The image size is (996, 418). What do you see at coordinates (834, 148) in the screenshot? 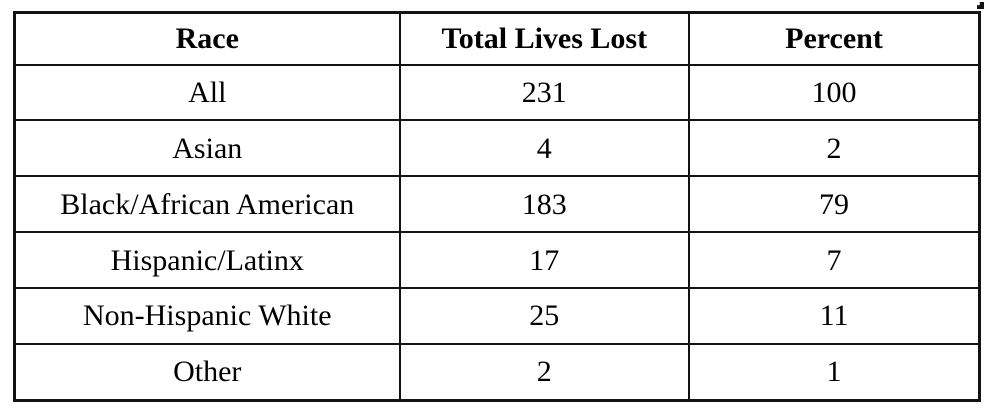
I see `percent-cell: 2` at bounding box center [834, 148].